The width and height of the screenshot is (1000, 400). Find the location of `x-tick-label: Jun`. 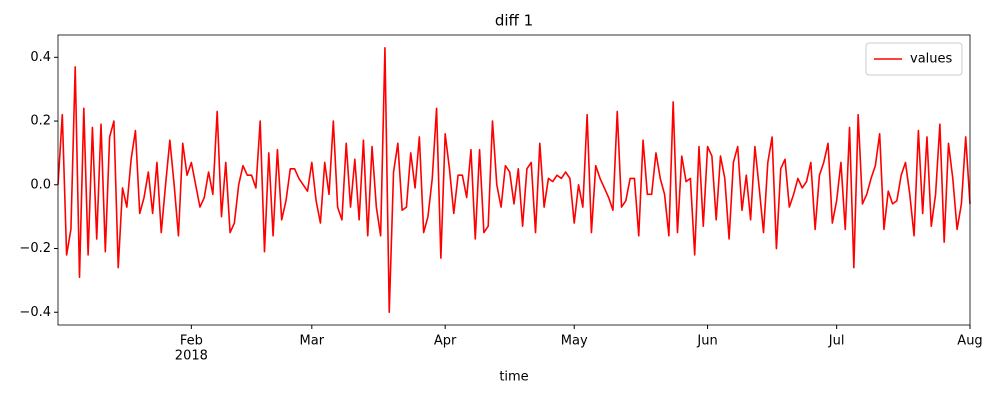

x-tick-label: Jun is located at coordinates (706, 341).